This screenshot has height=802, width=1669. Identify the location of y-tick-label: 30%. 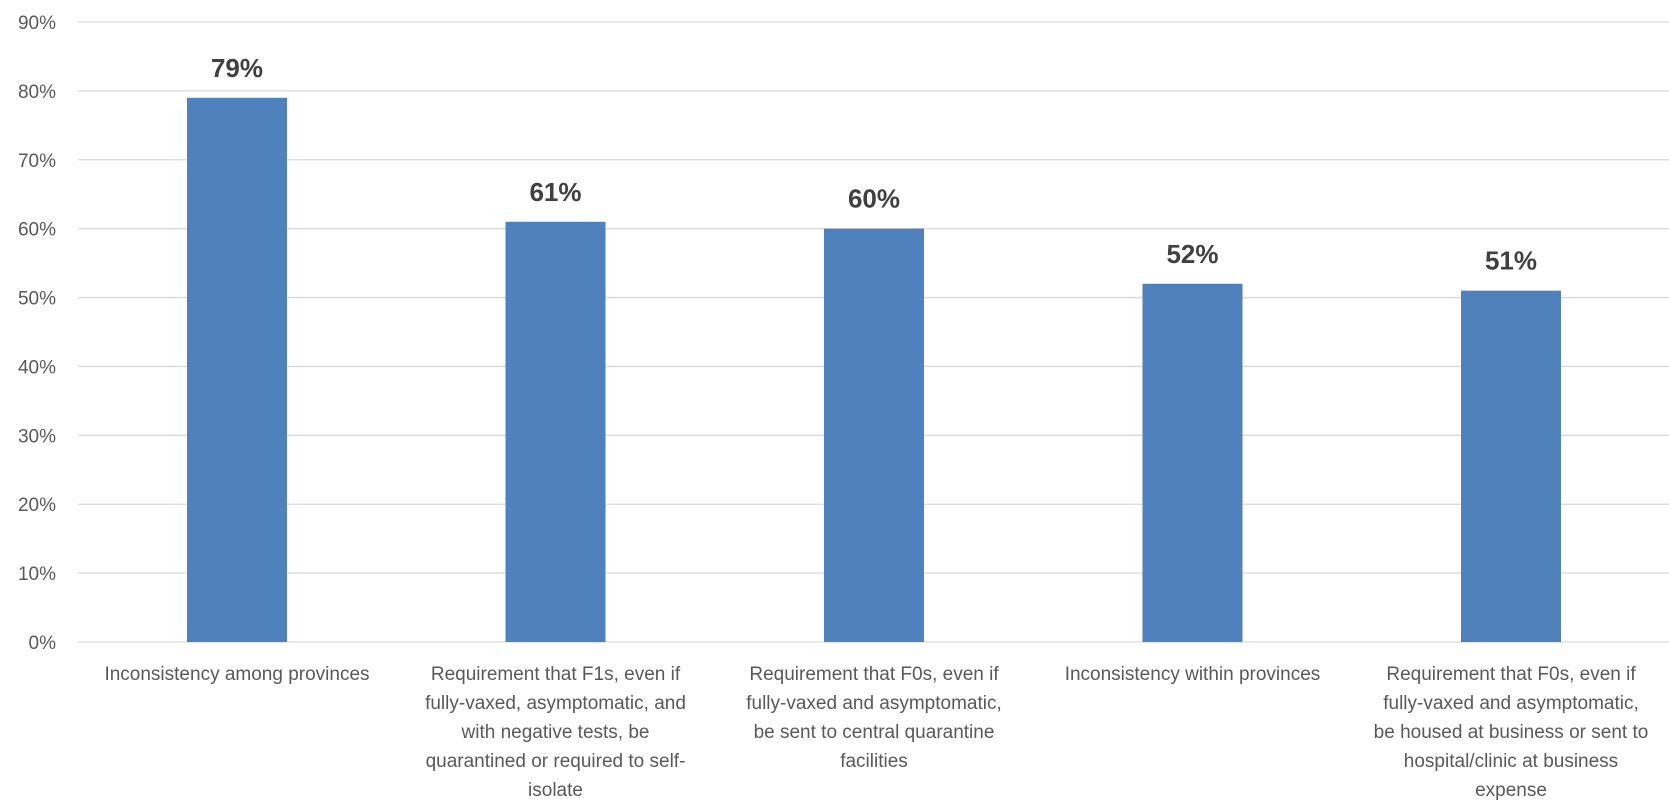
(37, 436).